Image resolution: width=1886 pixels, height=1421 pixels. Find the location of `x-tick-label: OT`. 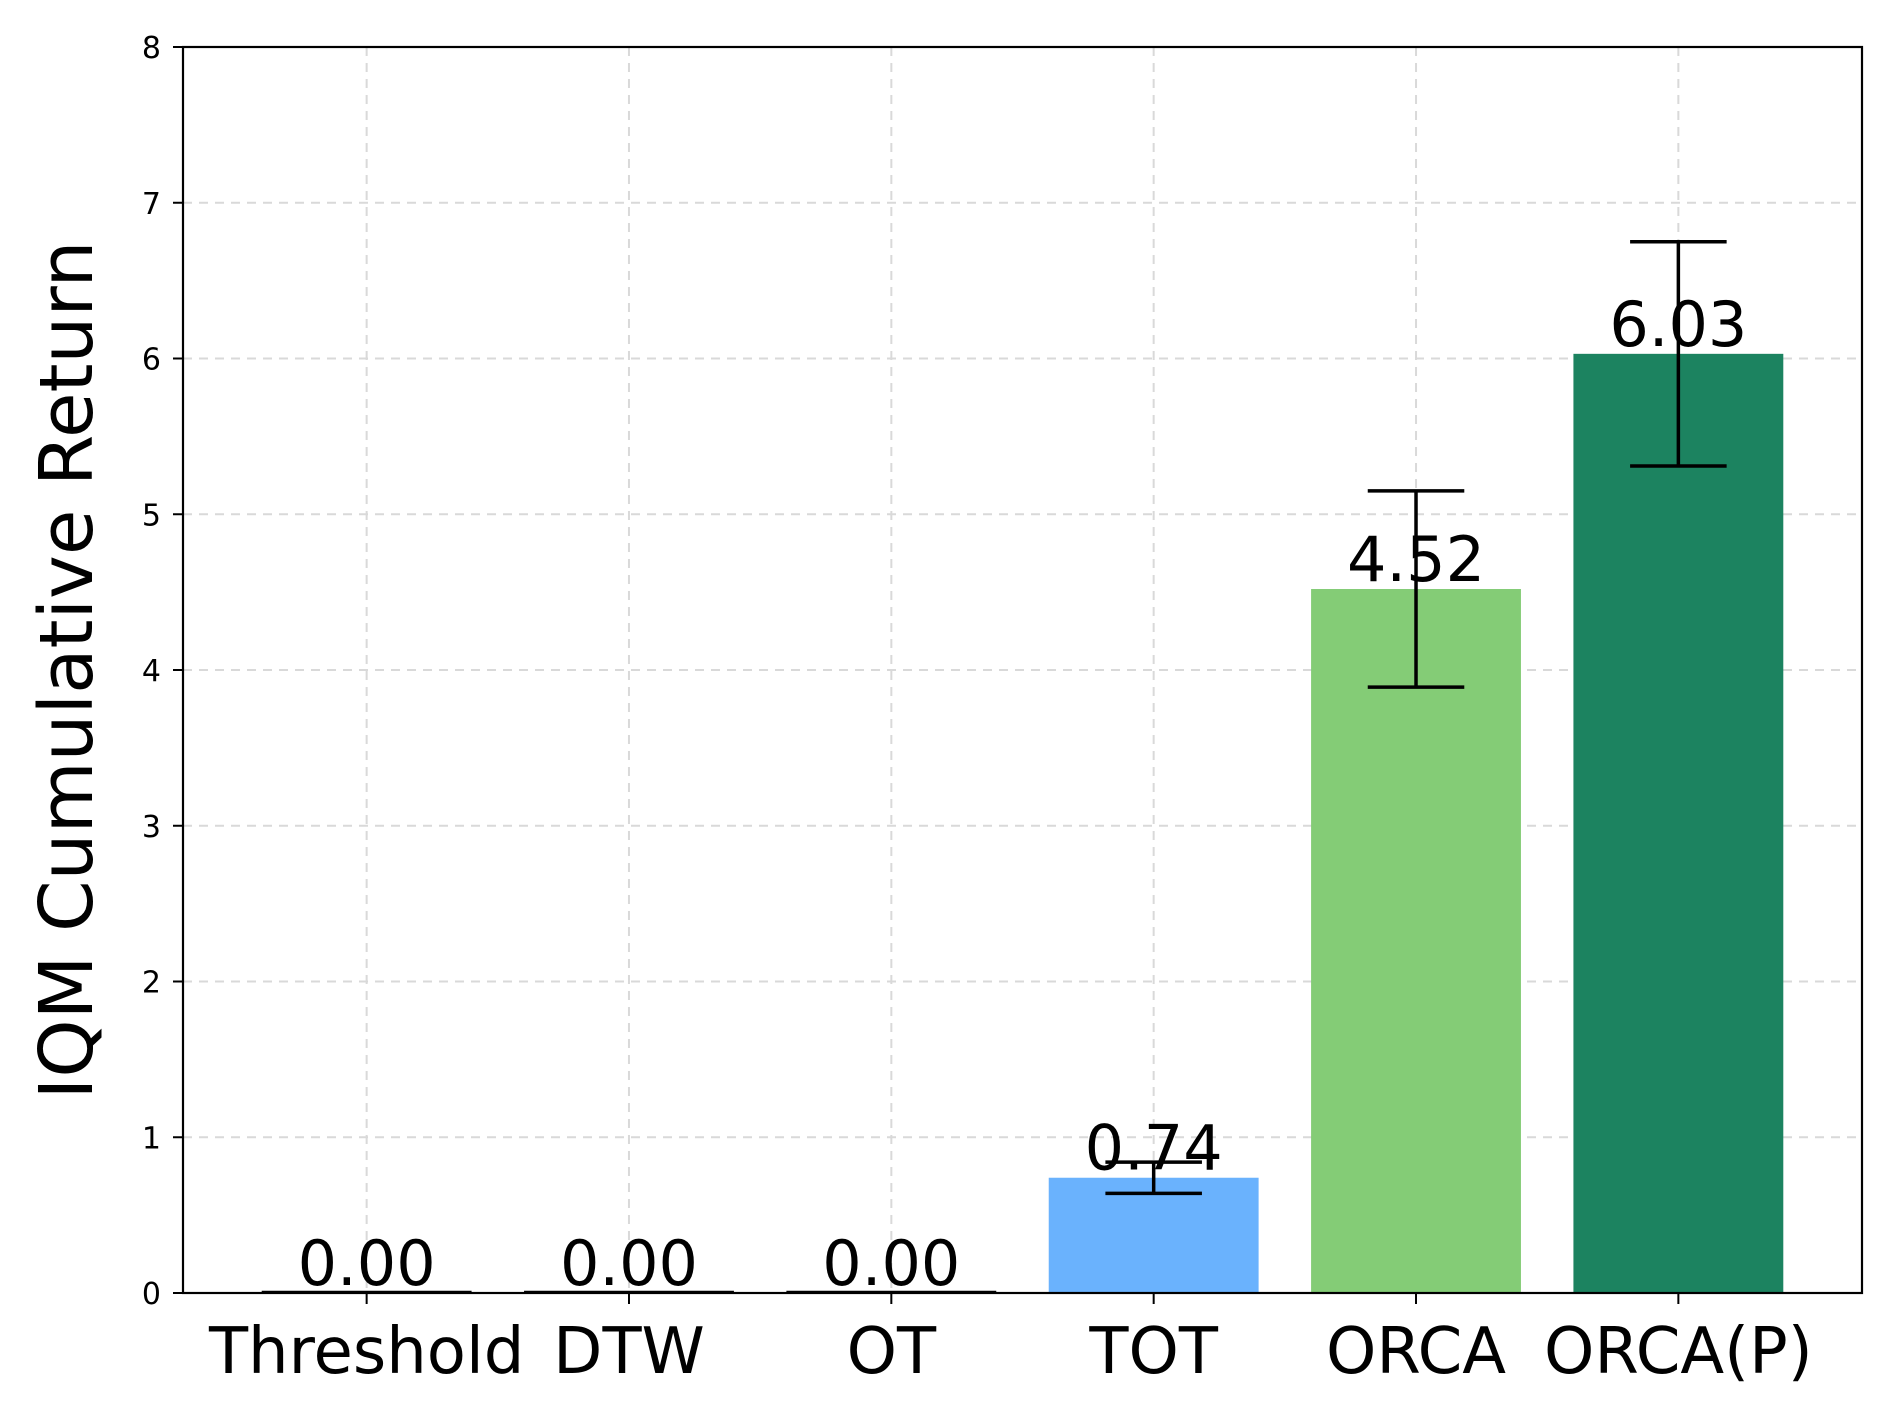

x-tick-label: OT is located at coordinates (892, 1352).